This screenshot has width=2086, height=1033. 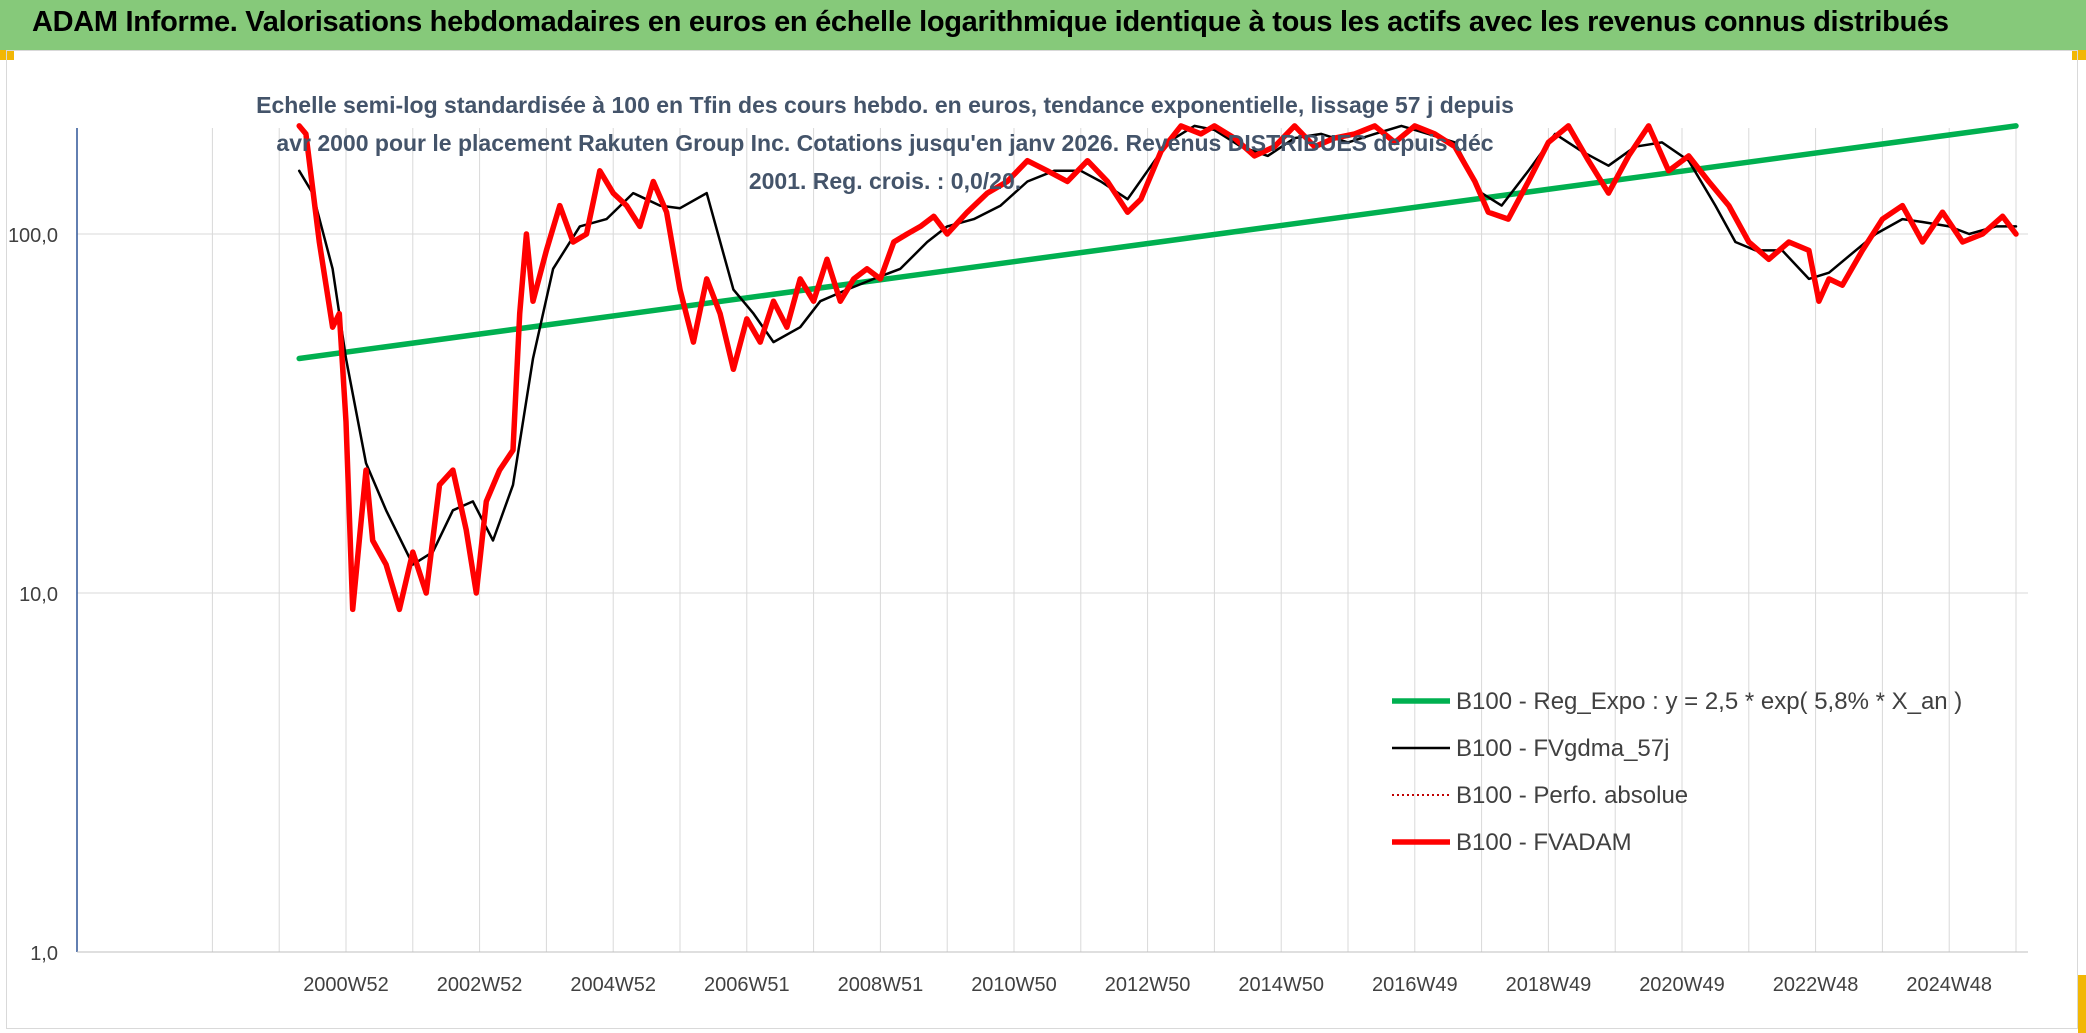 I want to click on x-tick-label: 2012W50, so click(x=1148, y=985).